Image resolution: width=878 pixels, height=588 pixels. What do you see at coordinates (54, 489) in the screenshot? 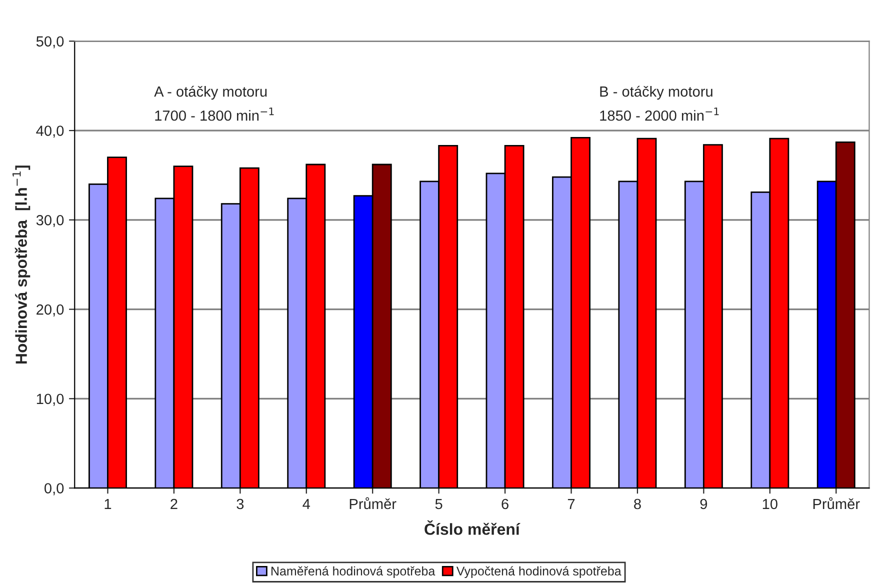
I see `y-tick-label: 0,0` at bounding box center [54, 489].